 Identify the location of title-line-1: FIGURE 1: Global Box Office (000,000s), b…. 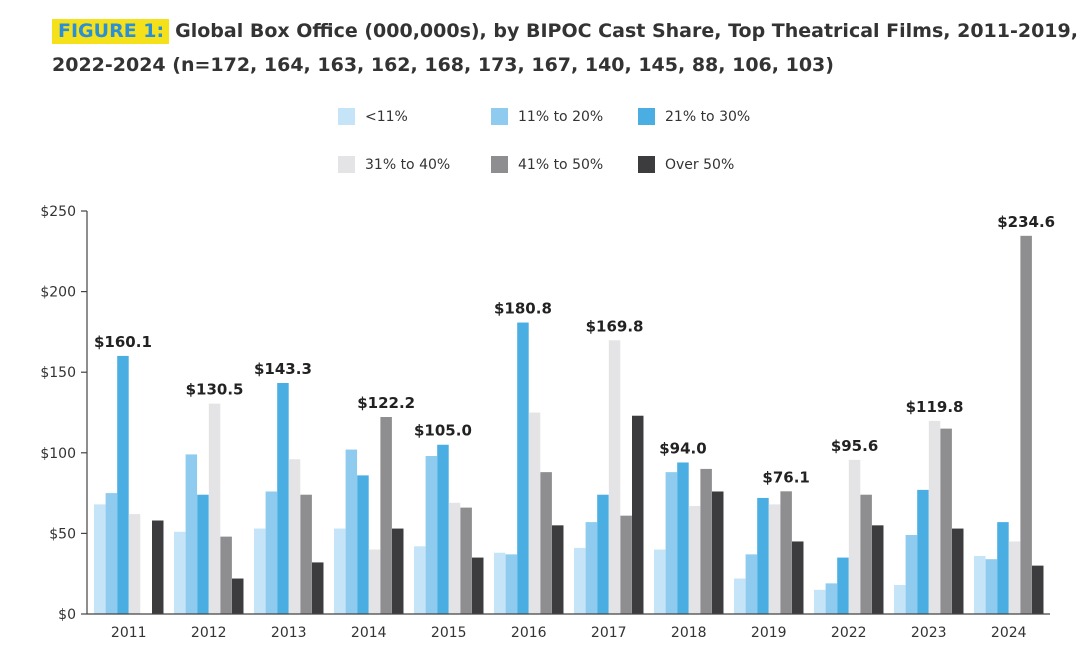
(565, 31).